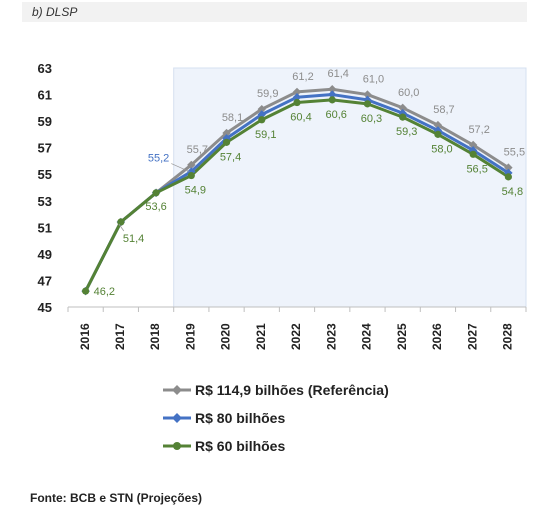 Image resolution: width=533 pixels, height=521 pixels. What do you see at coordinates (514, 153) in the screenshot?
I see `data-label: 55,5` at bounding box center [514, 153].